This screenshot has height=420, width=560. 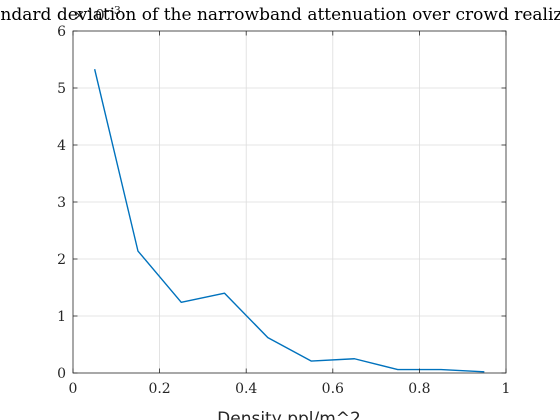 What do you see at coordinates (61, 260) in the screenshot?
I see `y-tick-label: 2` at bounding box center [61, 260].